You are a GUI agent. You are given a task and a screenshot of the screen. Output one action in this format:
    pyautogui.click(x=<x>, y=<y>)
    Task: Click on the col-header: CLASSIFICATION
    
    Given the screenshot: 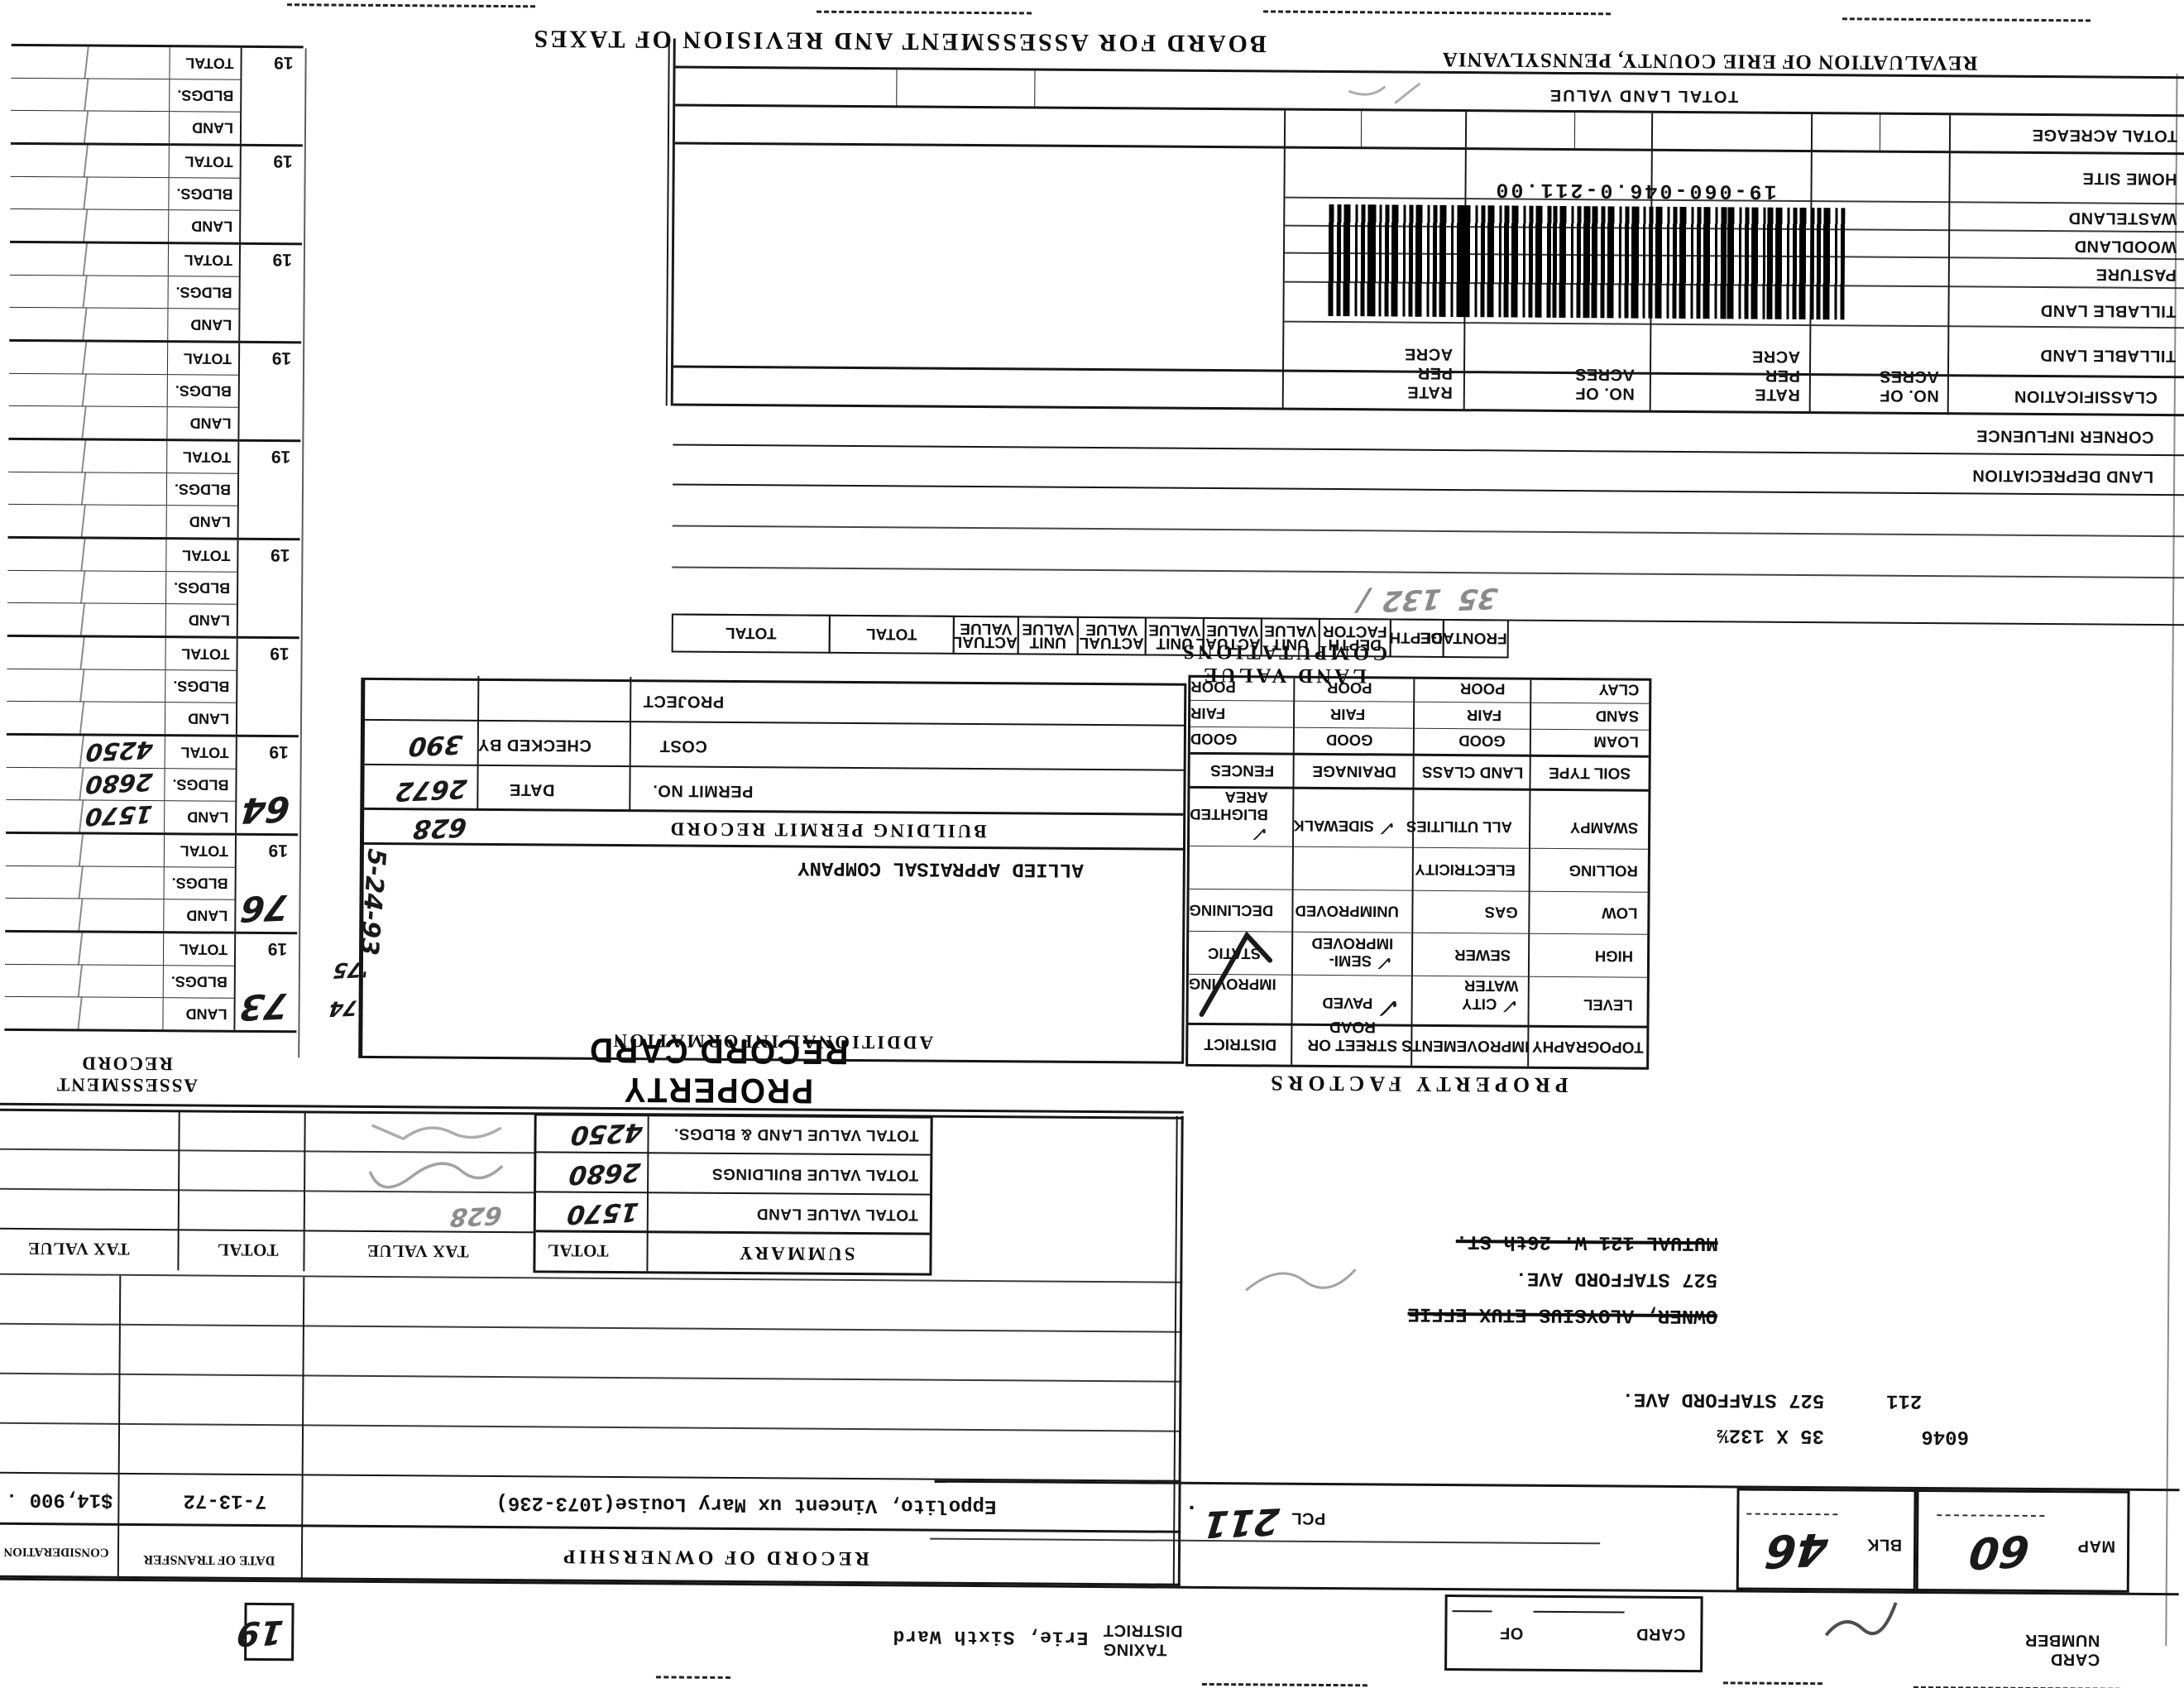 What is the action you would take?
    pyautogui.click(x=2086, y=396)
    